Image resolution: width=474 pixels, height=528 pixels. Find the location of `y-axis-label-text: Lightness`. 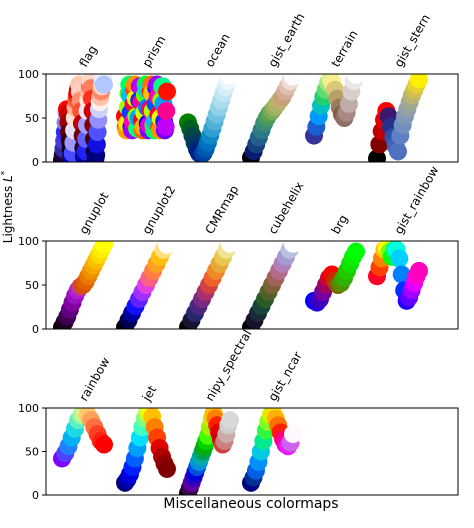

y-axis-label-text: Lightness is located at coordinates (8, 212).